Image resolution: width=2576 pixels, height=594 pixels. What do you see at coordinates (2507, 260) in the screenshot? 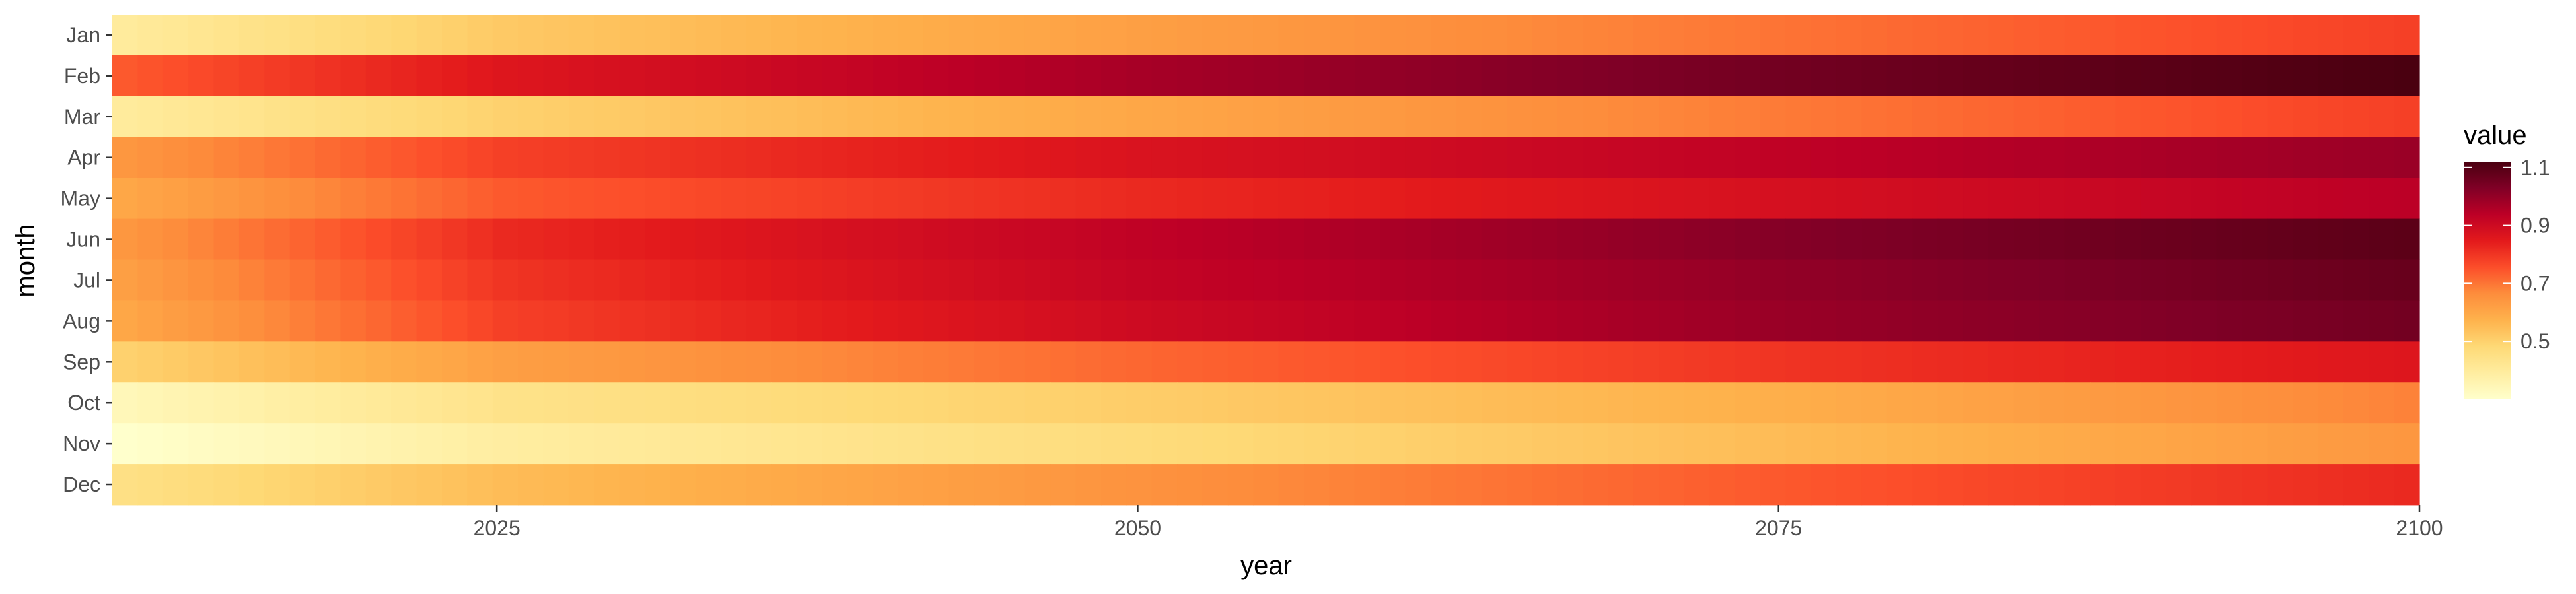
I see `color-legend: value 0.5 0.7 0.9 1.1` at bounding box center [2507, 260].